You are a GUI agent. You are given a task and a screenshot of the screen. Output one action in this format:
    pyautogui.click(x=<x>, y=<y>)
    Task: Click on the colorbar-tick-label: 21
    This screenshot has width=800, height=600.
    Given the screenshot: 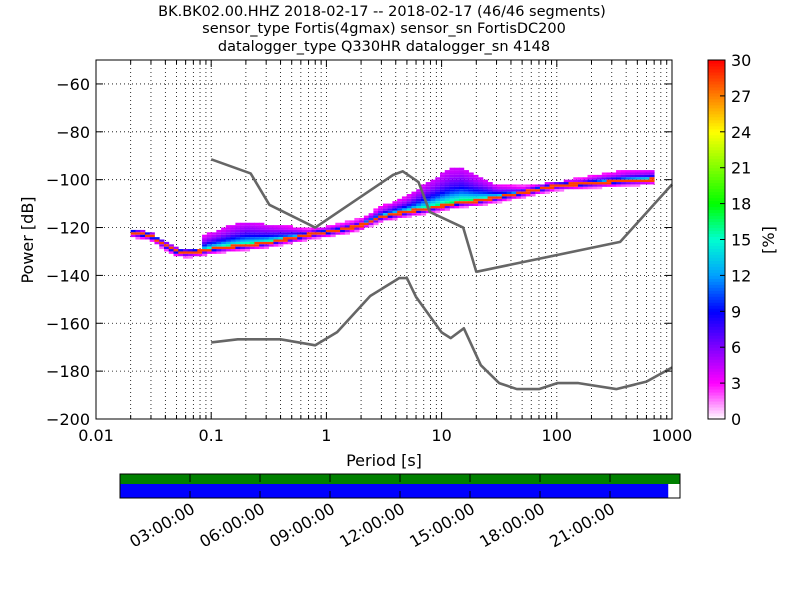 What is the action you would take?
    pyautogui.click(x=741, y=168)
    